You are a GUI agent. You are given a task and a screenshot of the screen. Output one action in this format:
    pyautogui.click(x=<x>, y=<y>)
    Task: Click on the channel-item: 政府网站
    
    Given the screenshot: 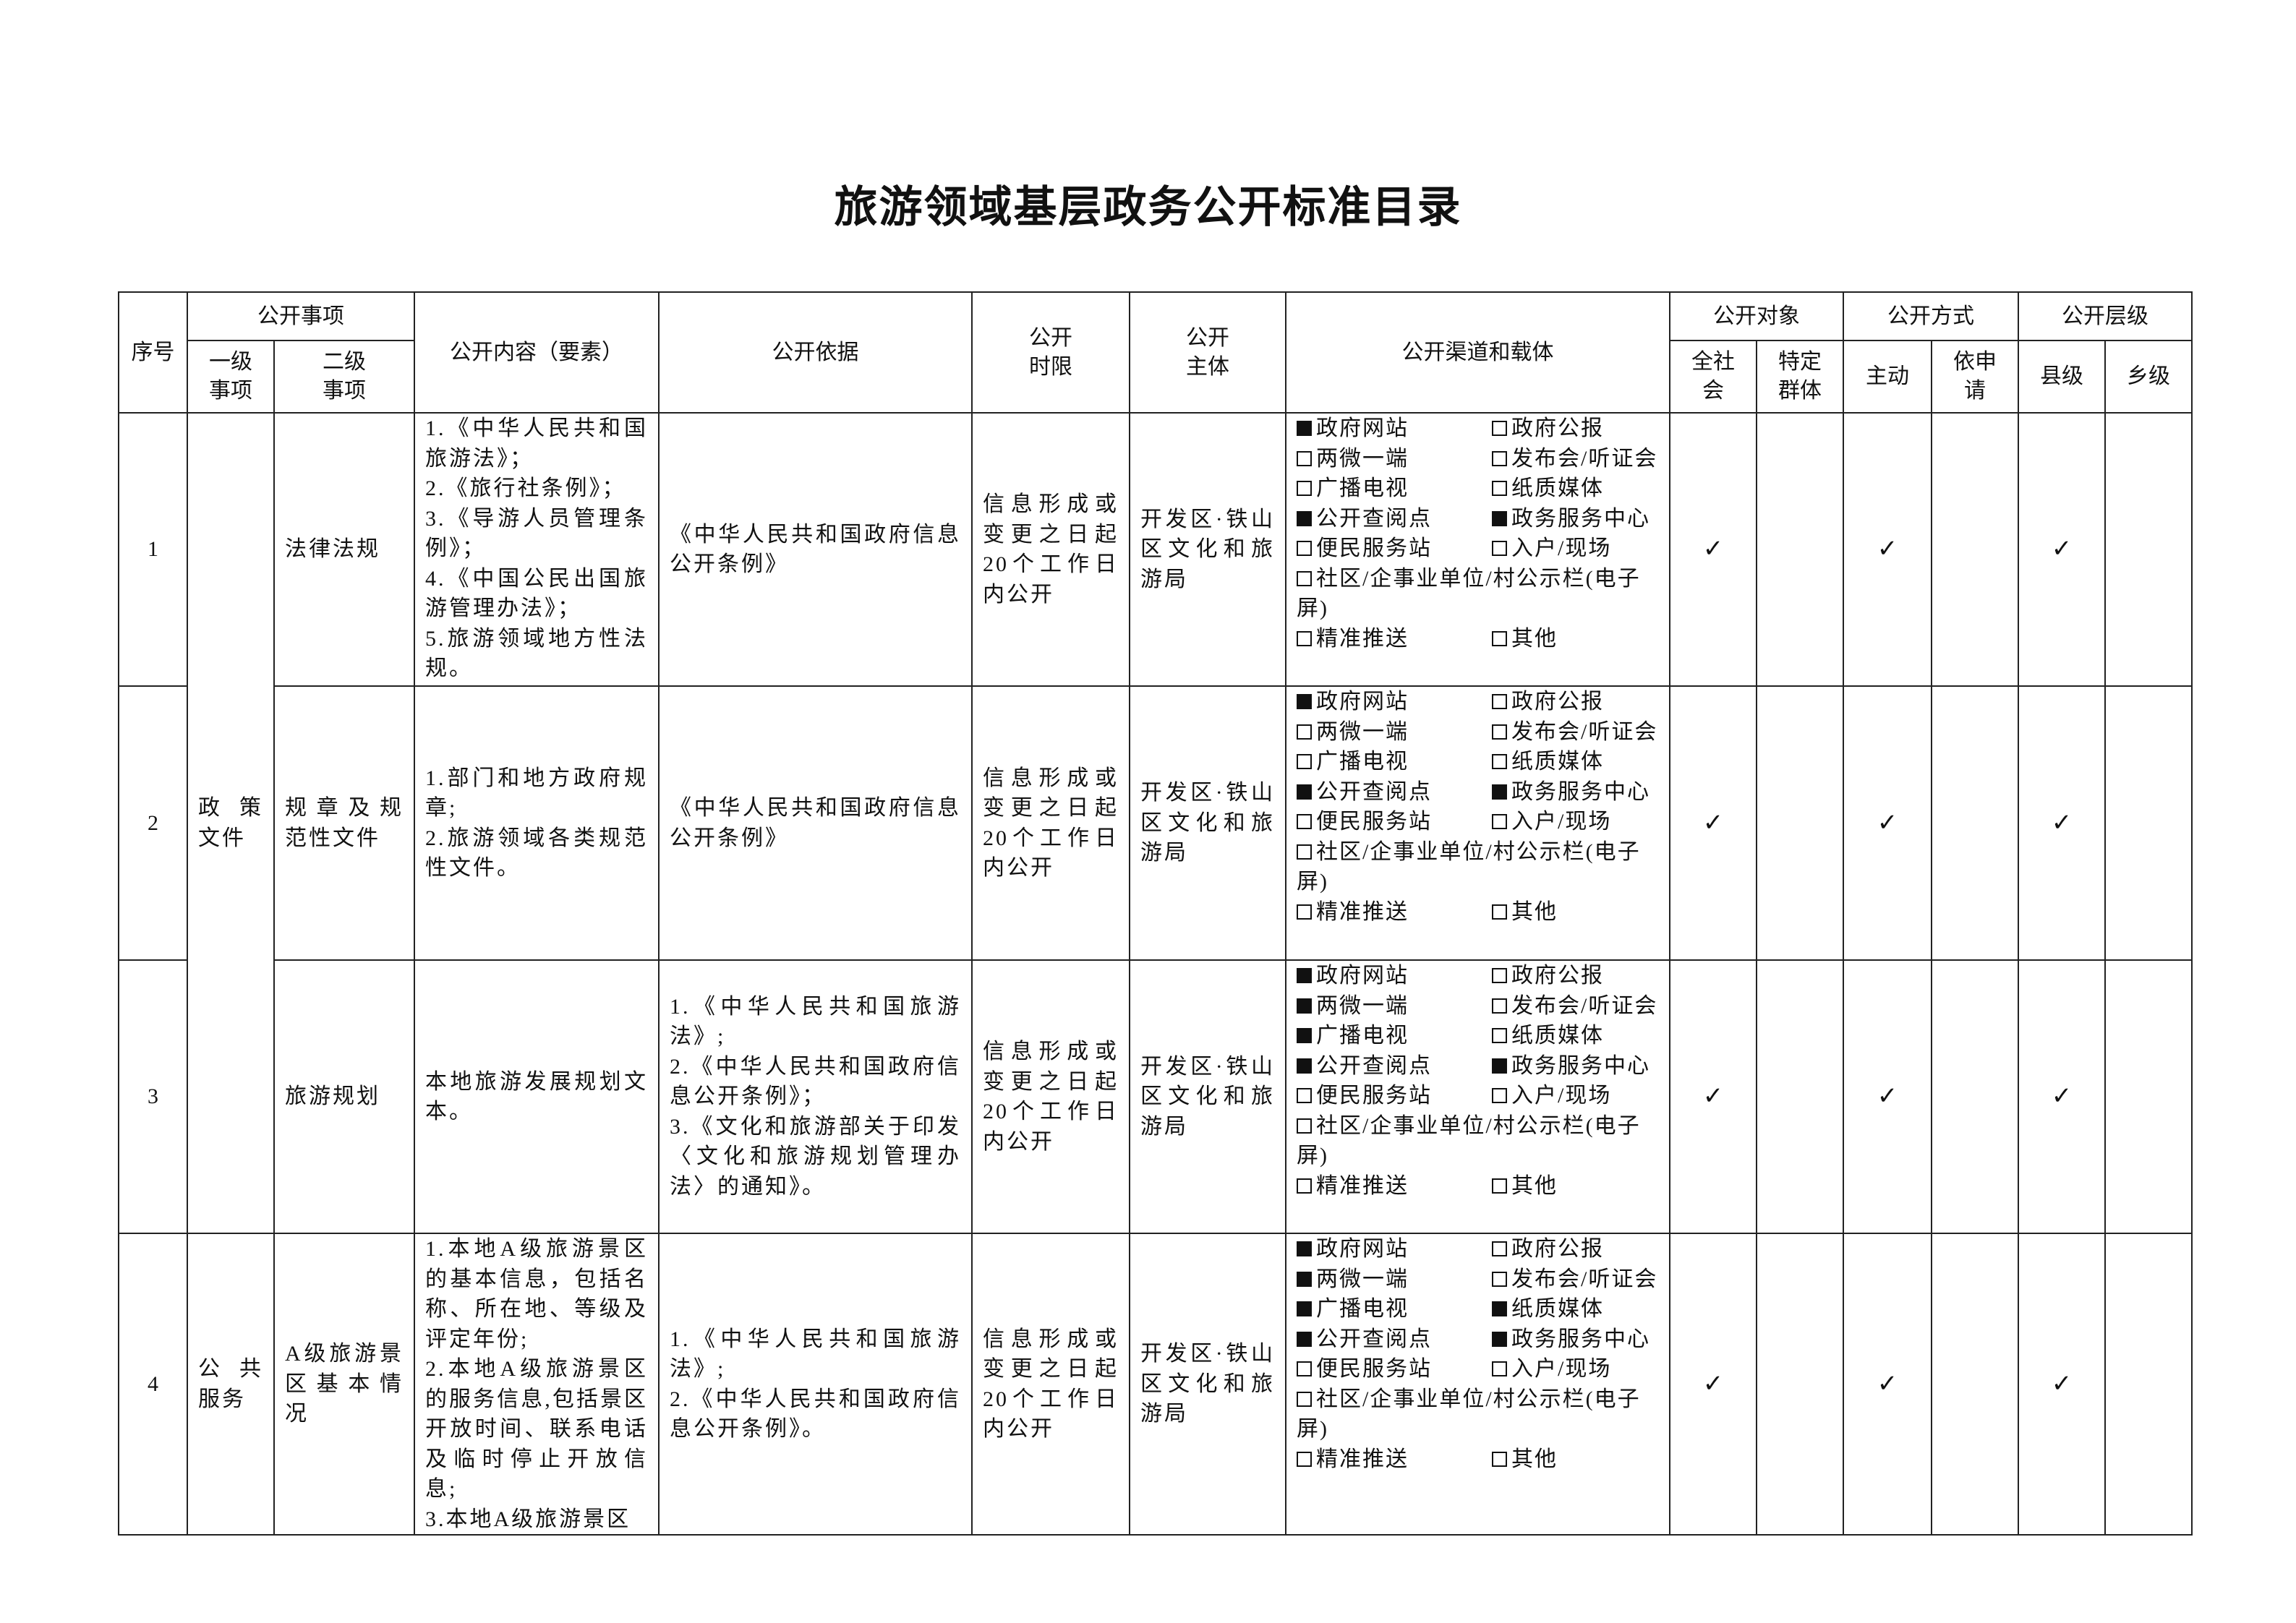 What is the action you would take?
    pyautogui.click(x=1394, y=702)
    